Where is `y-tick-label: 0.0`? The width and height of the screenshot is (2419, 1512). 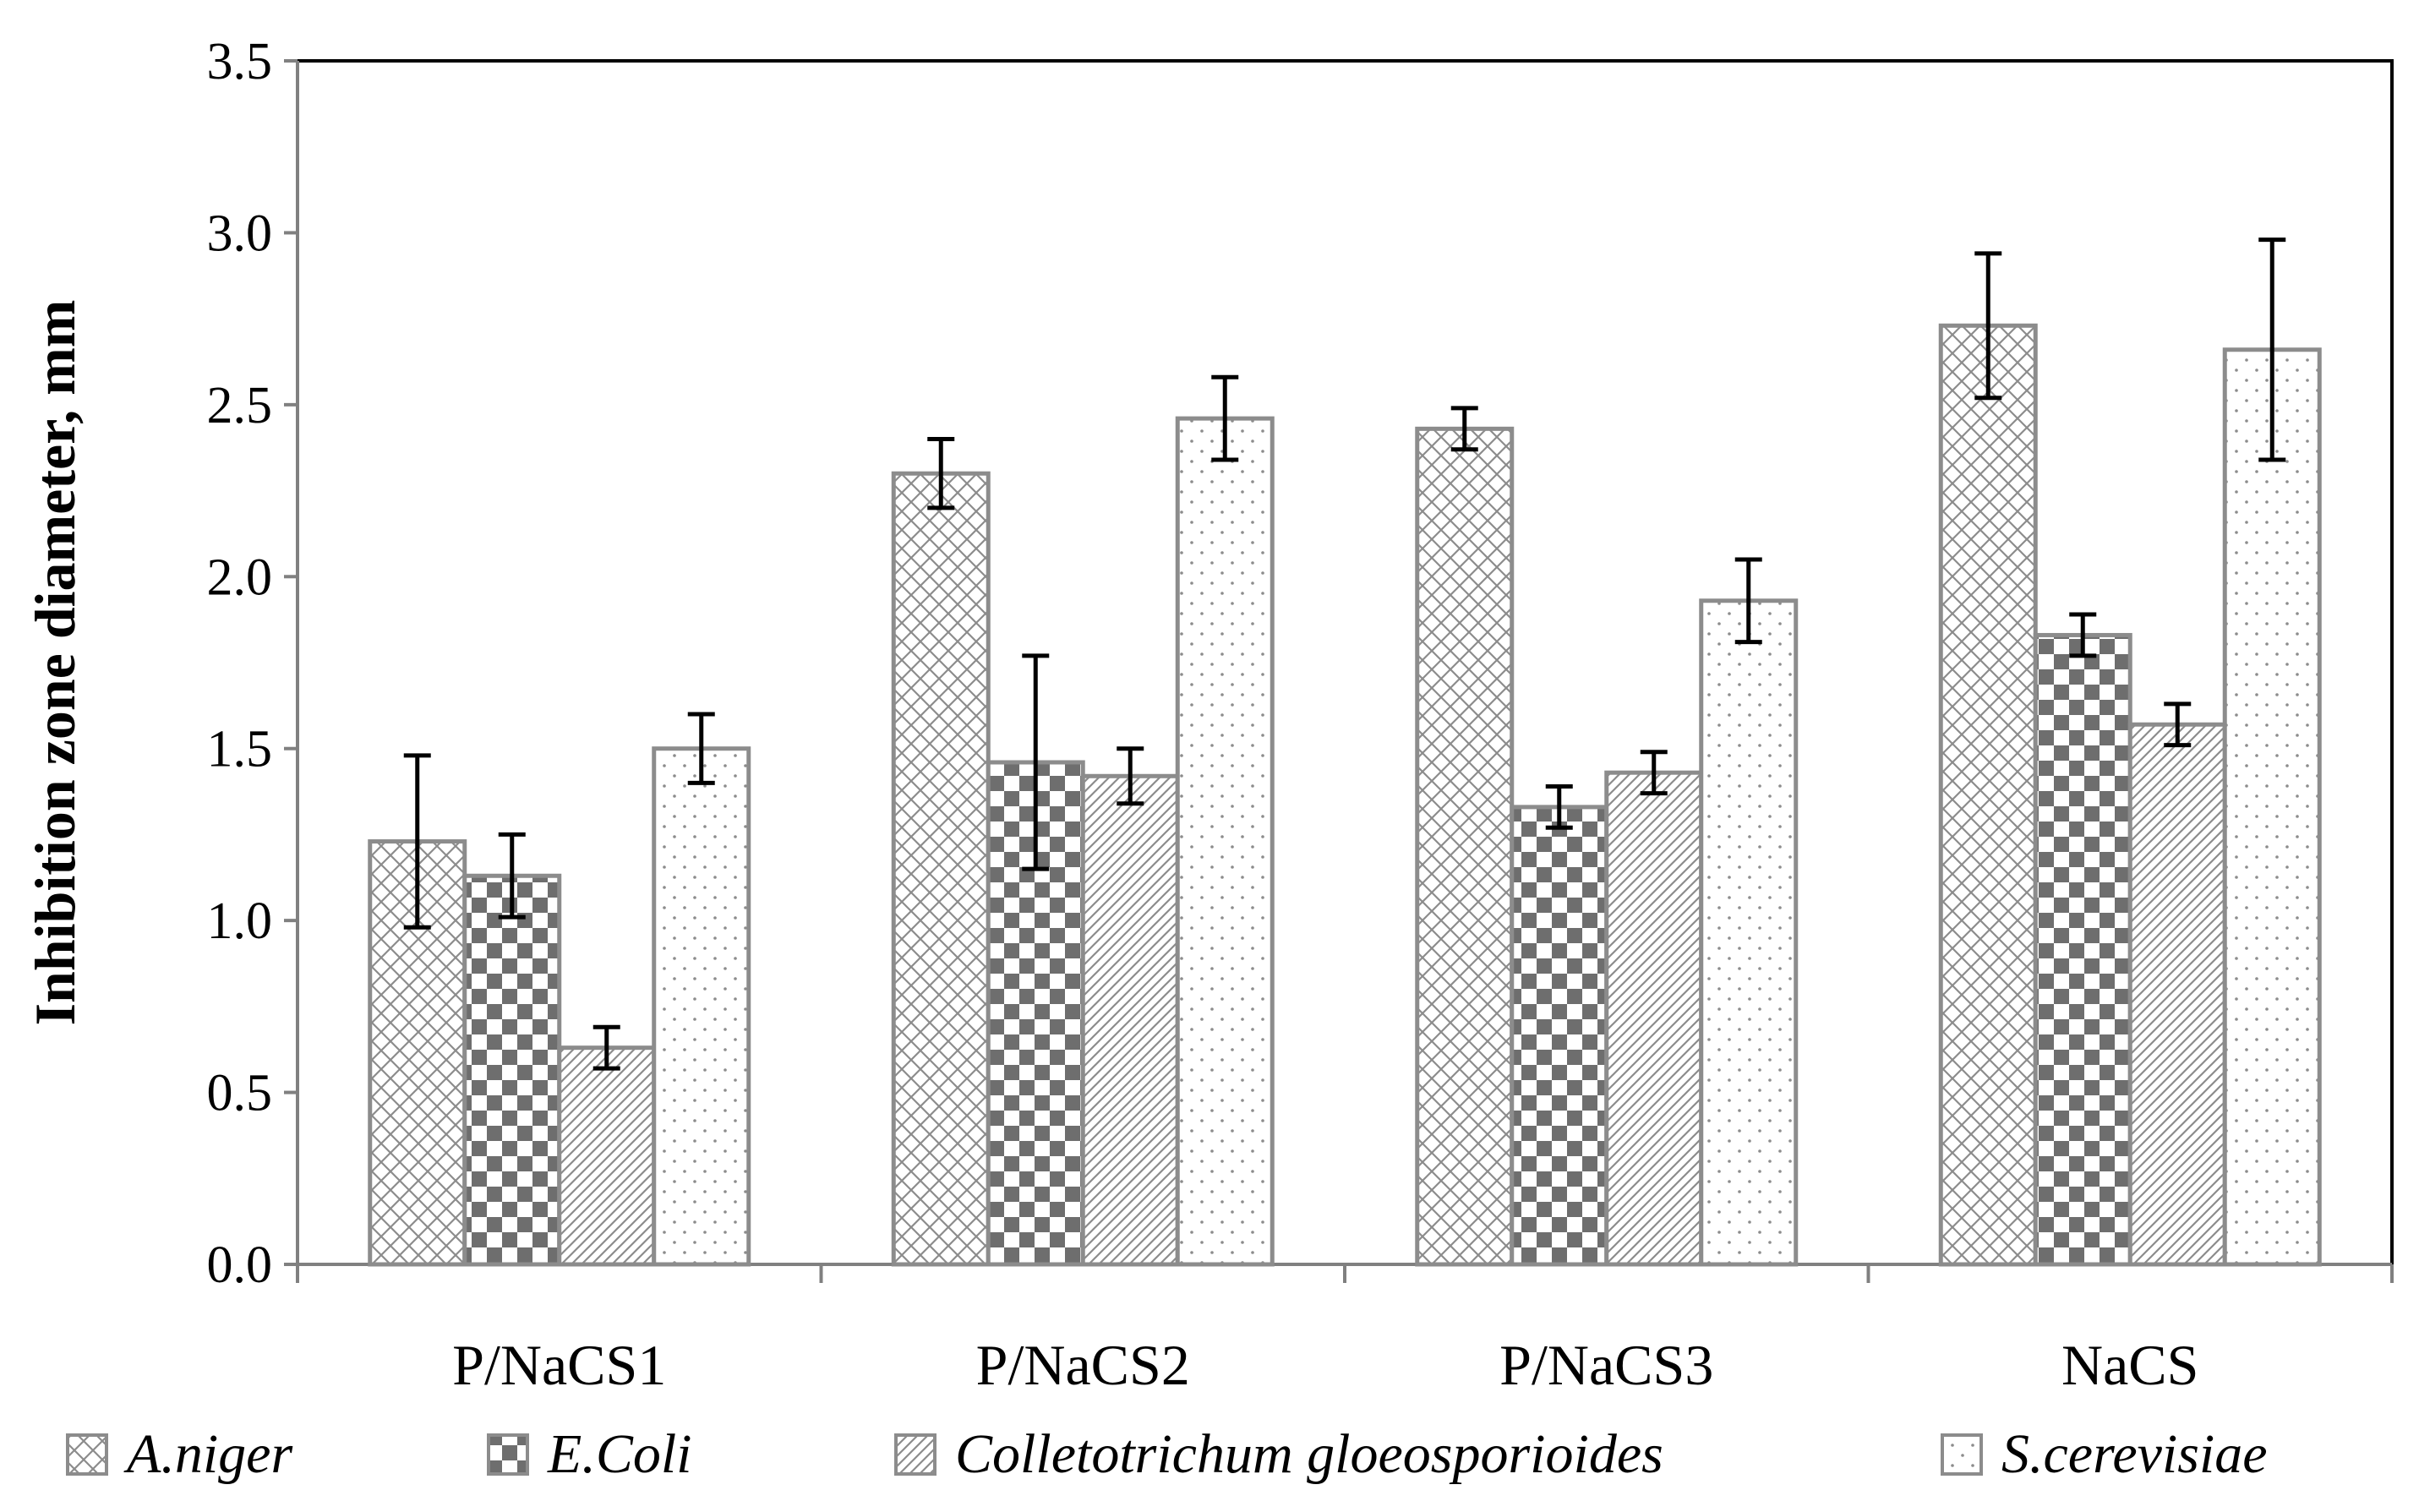
y-tick-label: 0.0 is located at coordinates (240, 1265).